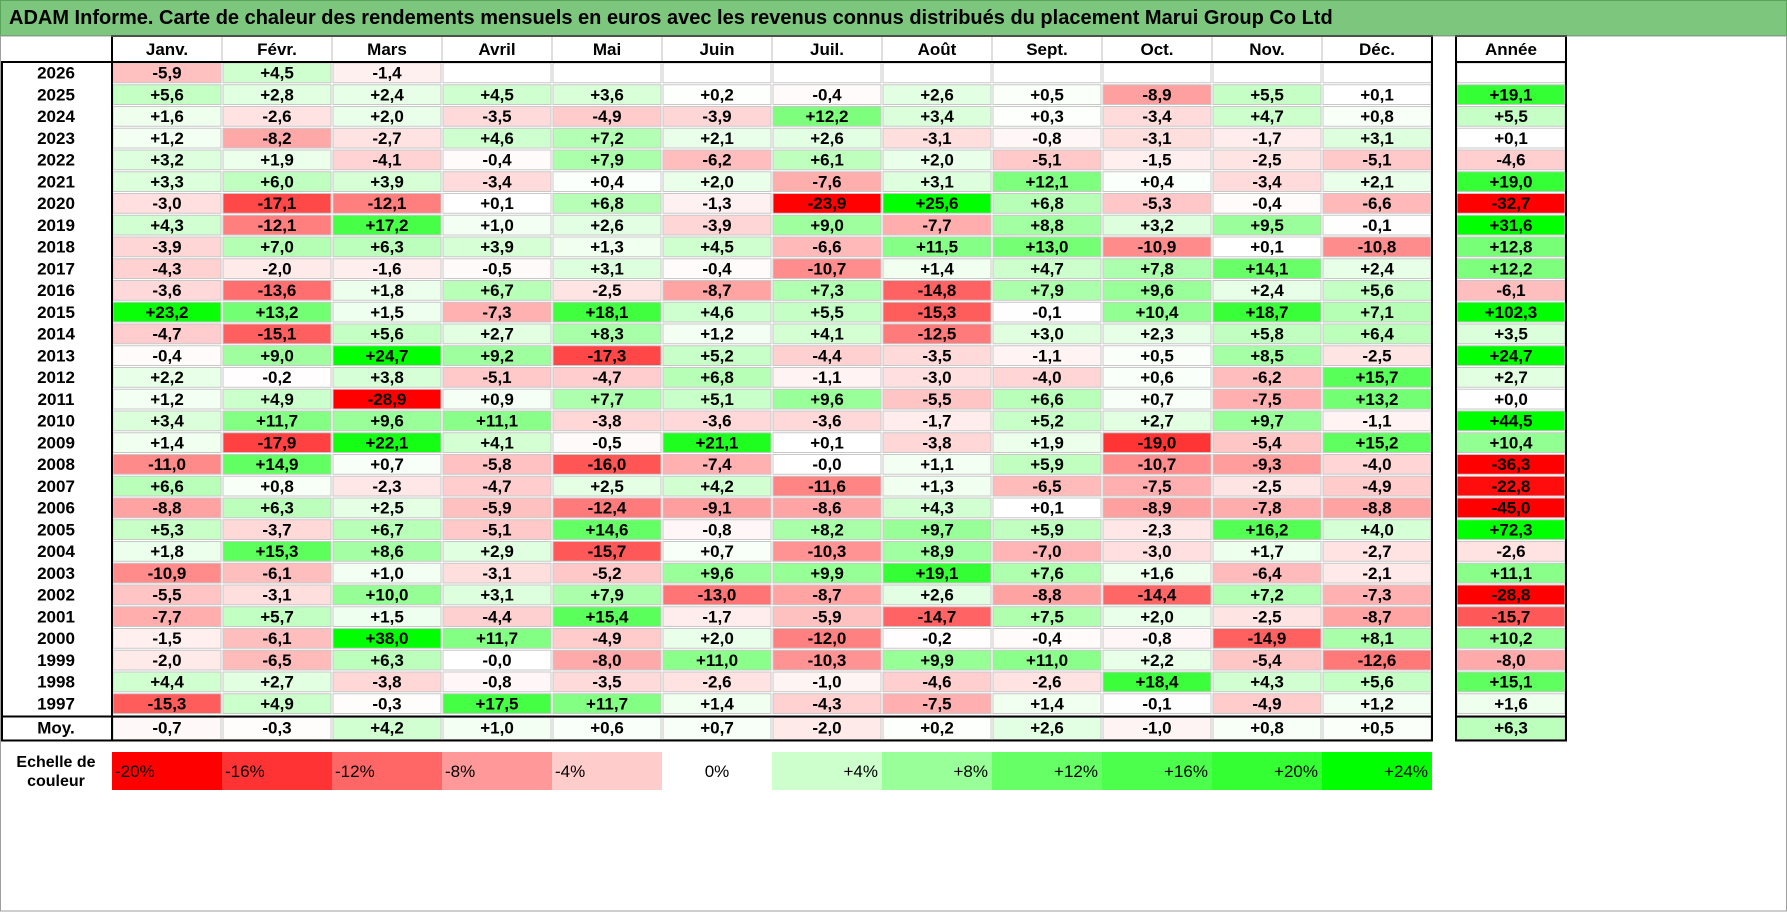  What do you see at coordinates (56, 203) in the screenshot?
I see `year-label: 2020` at bounding box center [56, 203].